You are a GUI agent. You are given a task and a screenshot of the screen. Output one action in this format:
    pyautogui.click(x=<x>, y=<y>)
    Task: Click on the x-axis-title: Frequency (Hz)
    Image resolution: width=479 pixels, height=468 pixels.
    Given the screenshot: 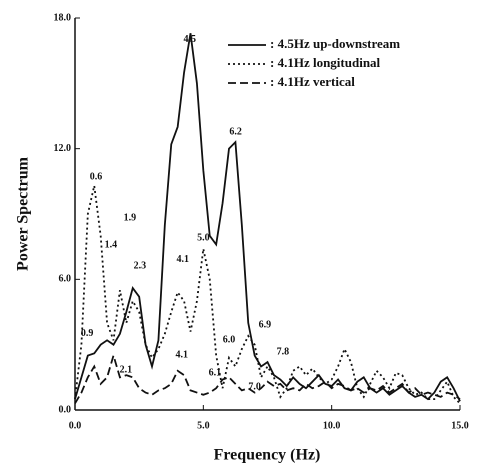 What is the action you would take?
    pyautogui.click(x=267, y=455)
    